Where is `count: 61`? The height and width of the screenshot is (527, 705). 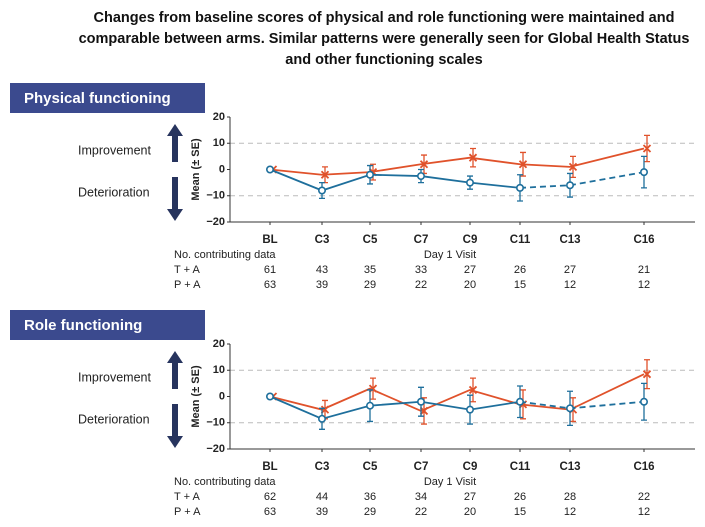 count: 61 is located at coordinates (270, 270).